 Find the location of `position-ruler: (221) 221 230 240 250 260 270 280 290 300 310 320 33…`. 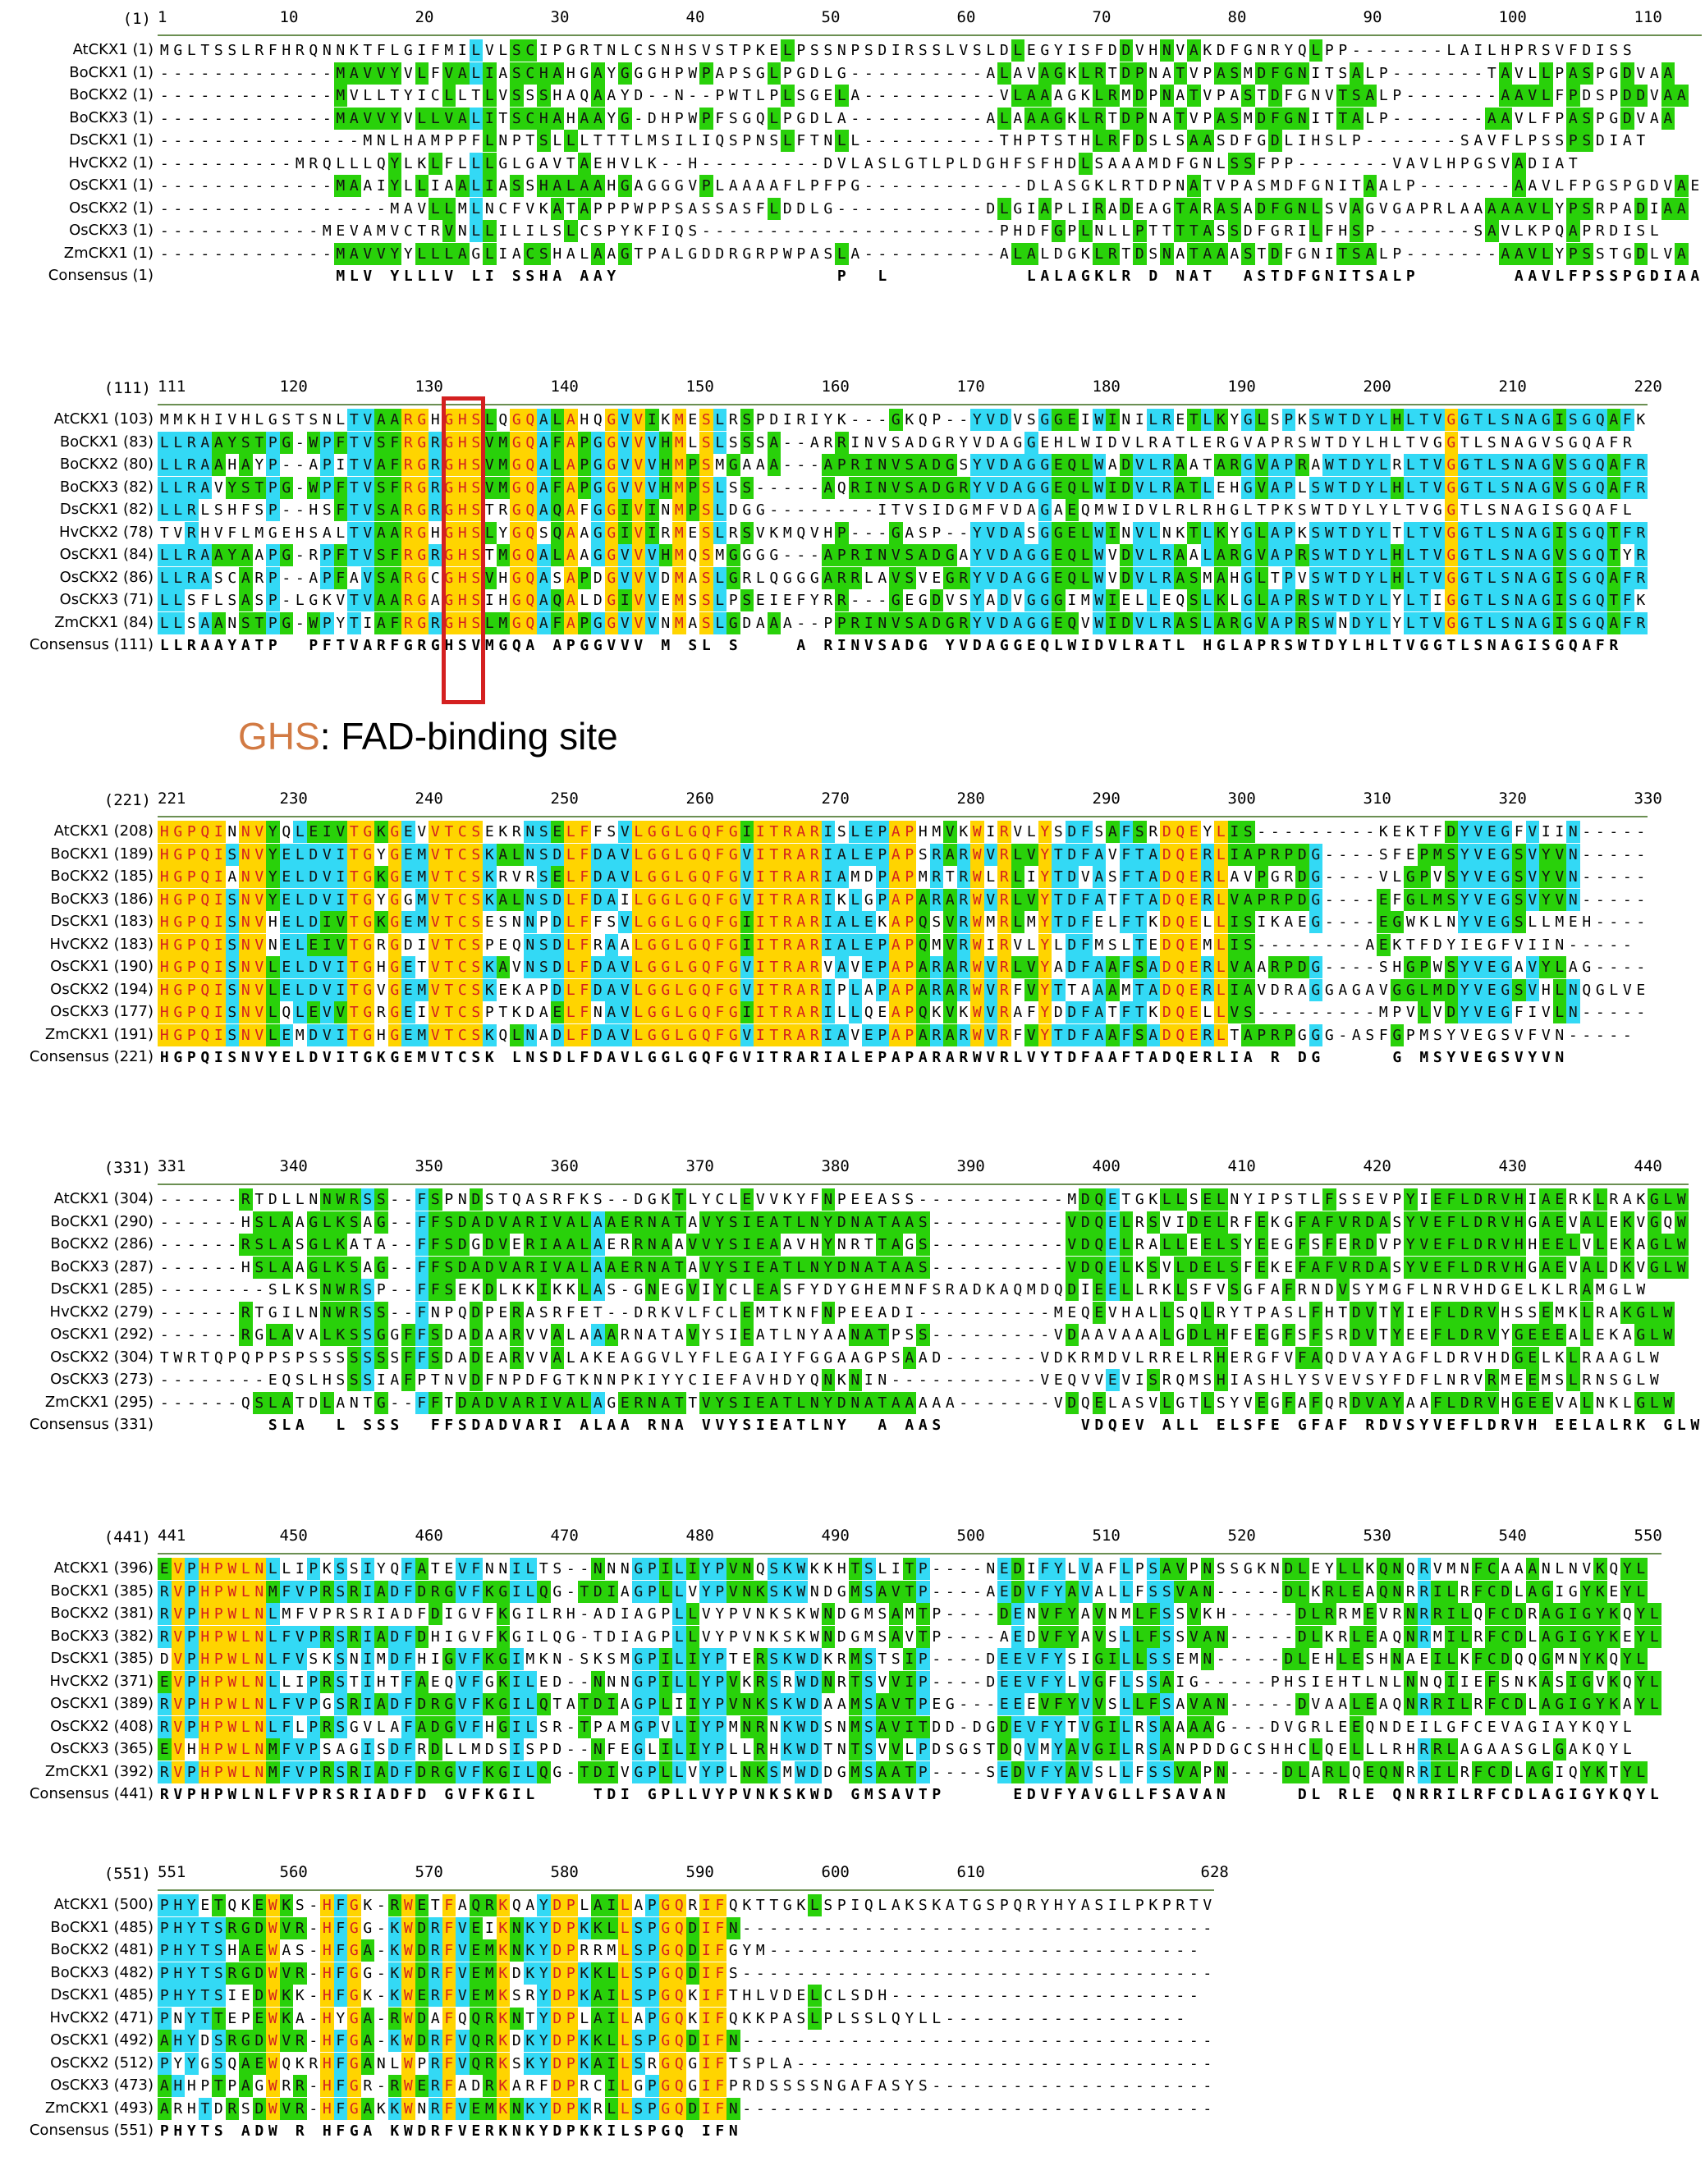

position-ruler: (221) 221 230 240 250 260 270 280 290 300 310 320 33… is located at coordinates (852, 804).